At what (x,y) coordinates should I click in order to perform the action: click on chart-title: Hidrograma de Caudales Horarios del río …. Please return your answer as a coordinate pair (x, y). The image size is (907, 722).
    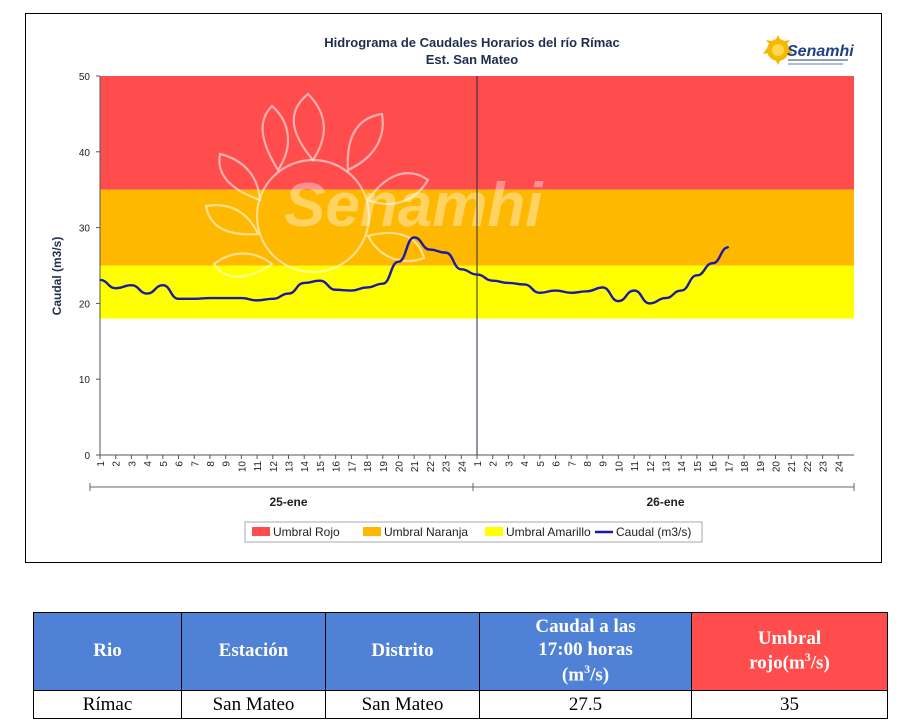
    Looking at the image, I should click on (471, 42).